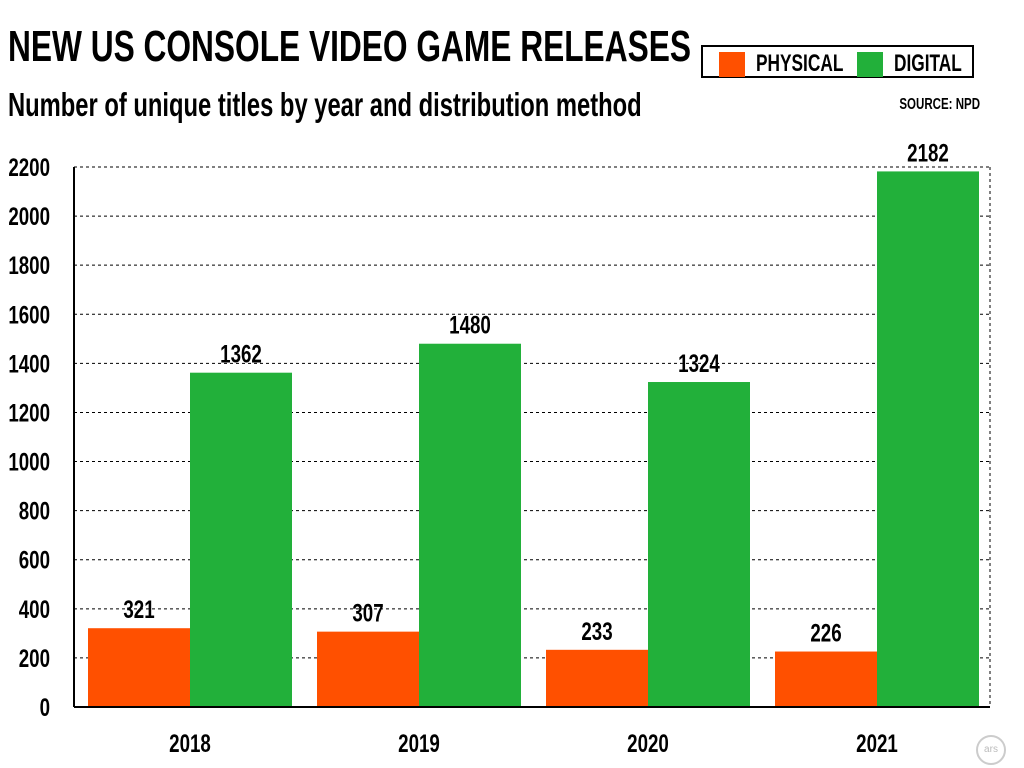  I want to click on y-tick-label: 200, so click(34, 658).